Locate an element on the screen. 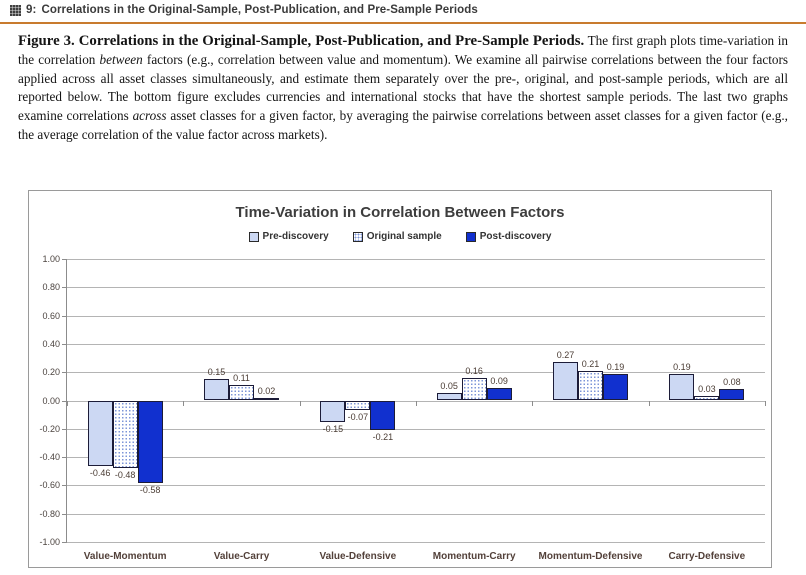  caption-italic-between: between is located at coordinates (121, 59).